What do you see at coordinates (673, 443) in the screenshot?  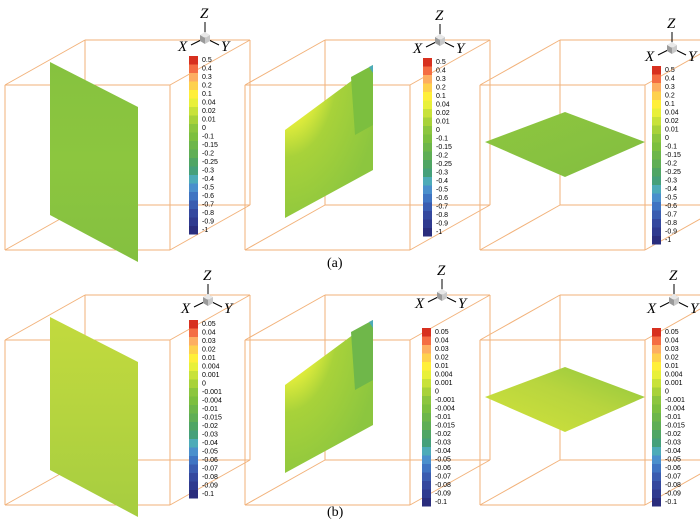 I see `colorbar-tick-label: -0.03` at bounding box center [673, 443].